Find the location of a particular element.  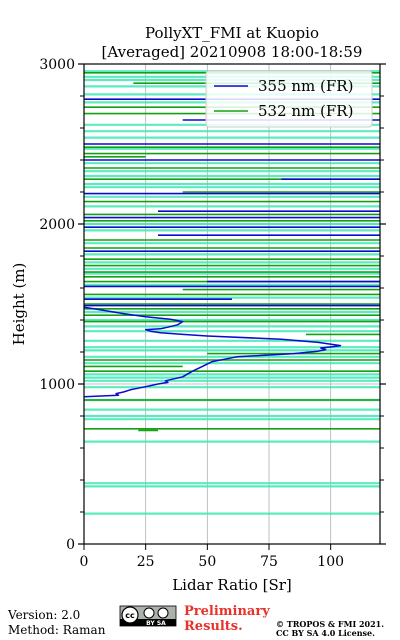

preliminary-line-2: Results. is located at coordinates (213, 626).